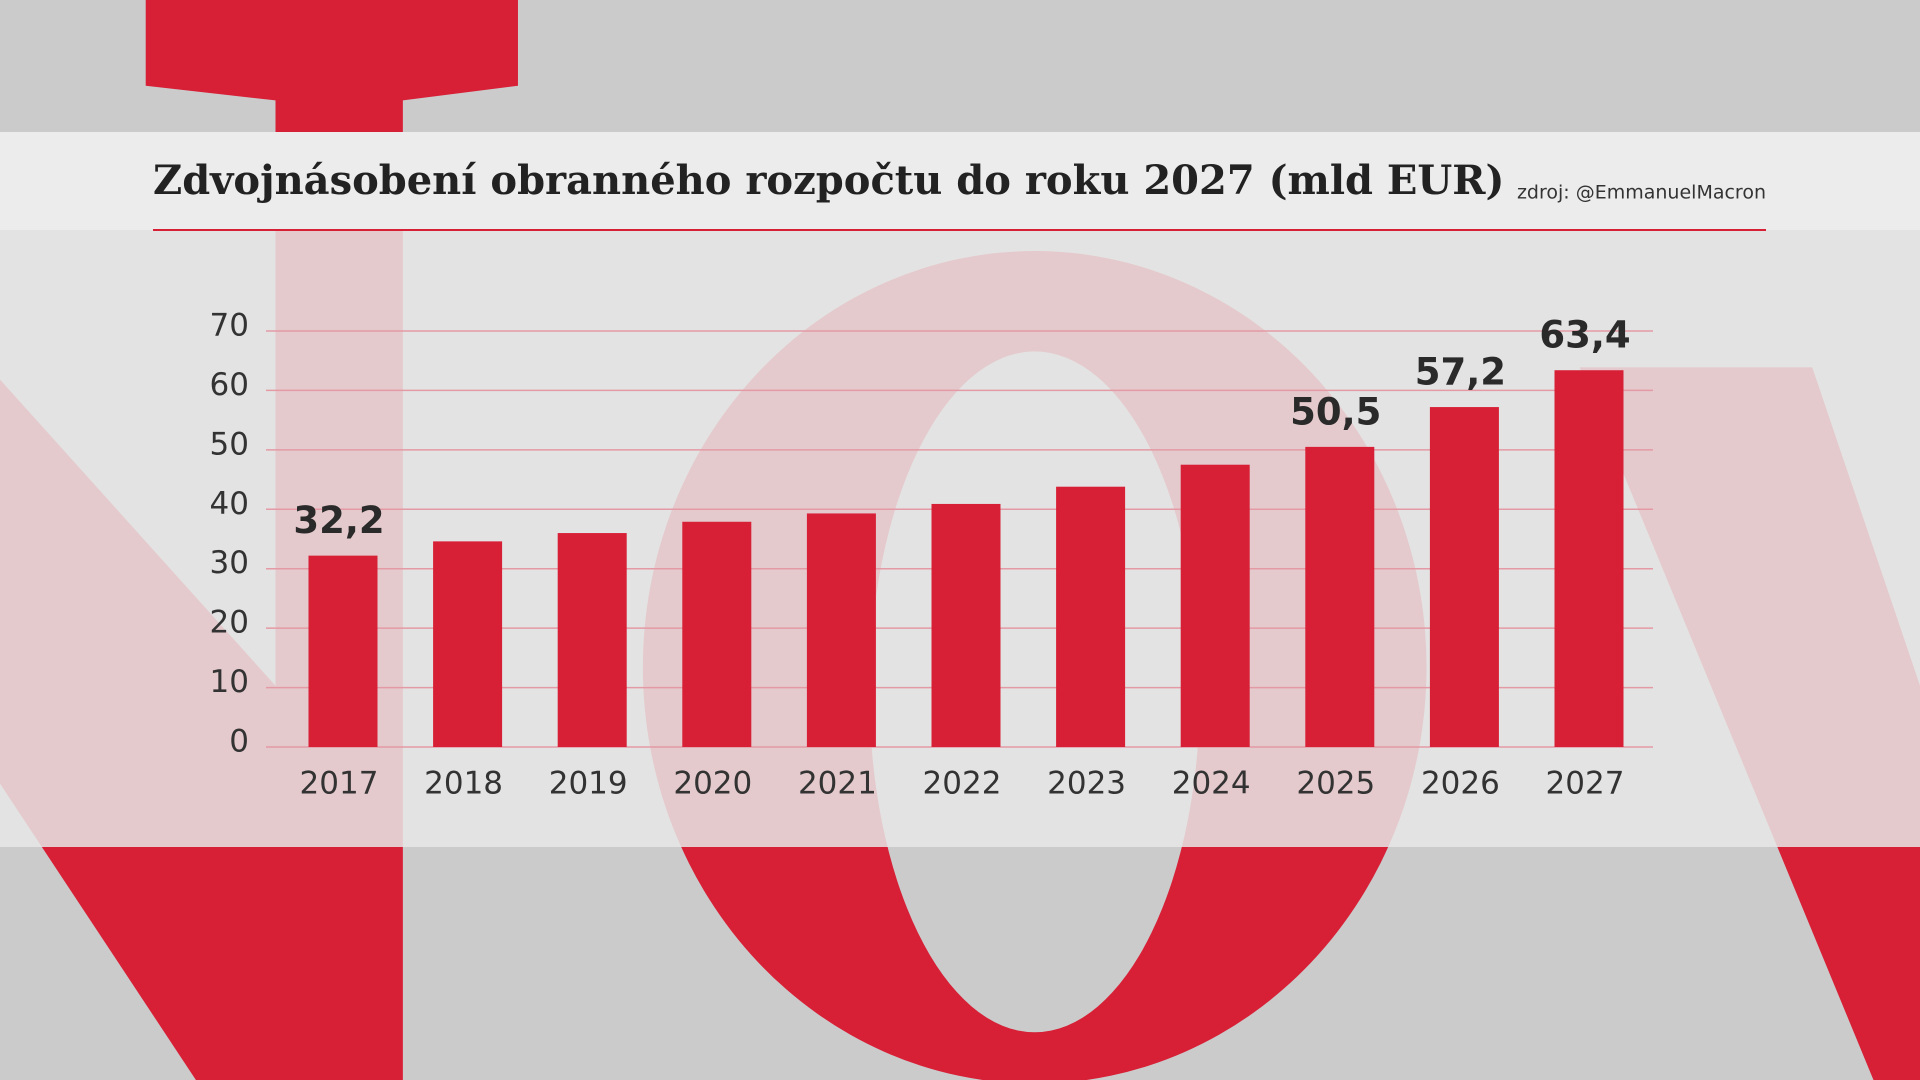 The height and width of the screenshot is (1080, 1920). What do you see at coordinates (229, 623) in the screenshot?
I see `y-tick-label: 20` at bounding box center [229, 623].